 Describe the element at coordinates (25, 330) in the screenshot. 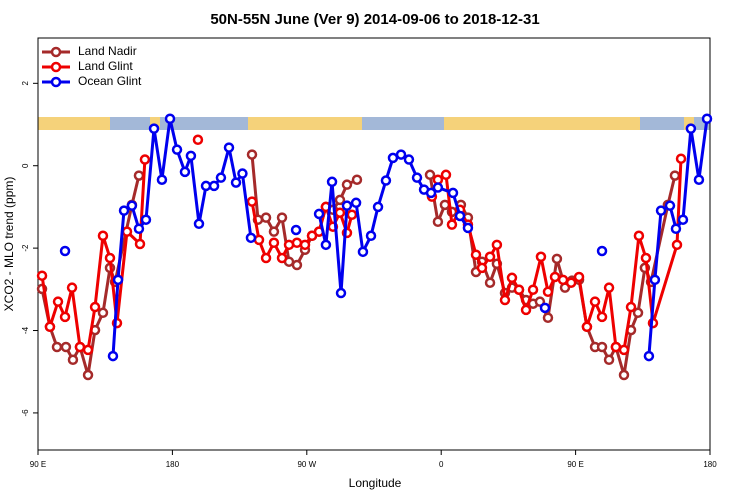

I see `y-tick-label: -4` at that location.